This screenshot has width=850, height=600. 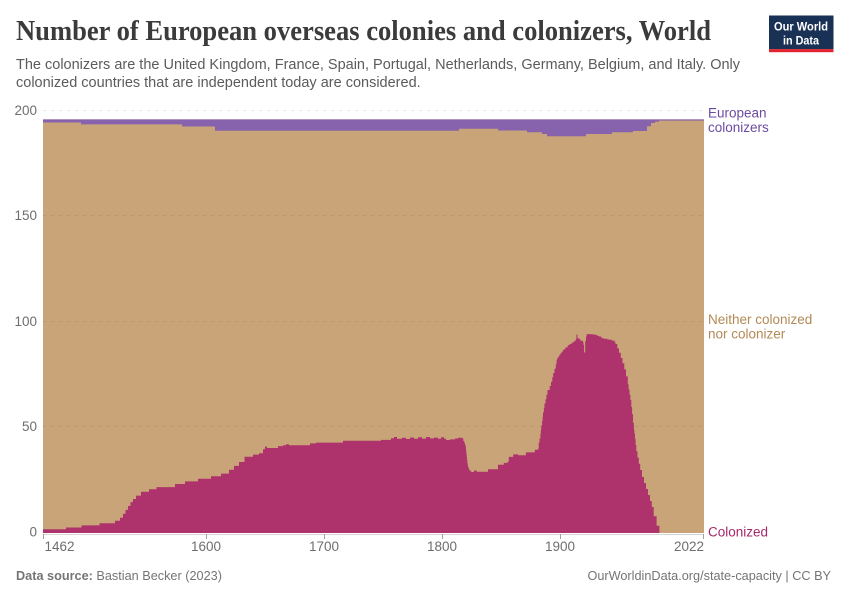 What do you see at coordinates (760, 319) in the screenshot?
I see `svg-text: Neither colonized` at bounding box center [760, 319].